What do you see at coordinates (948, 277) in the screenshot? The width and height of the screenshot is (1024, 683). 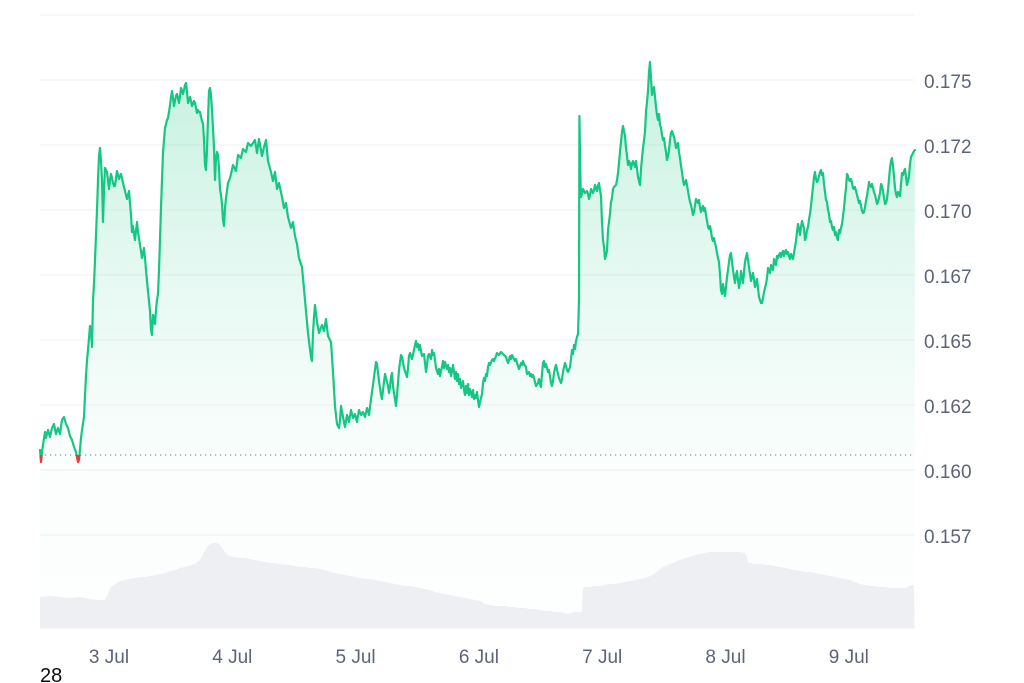 I see `svg-text: 0.167` at bounding box center [948, 277].